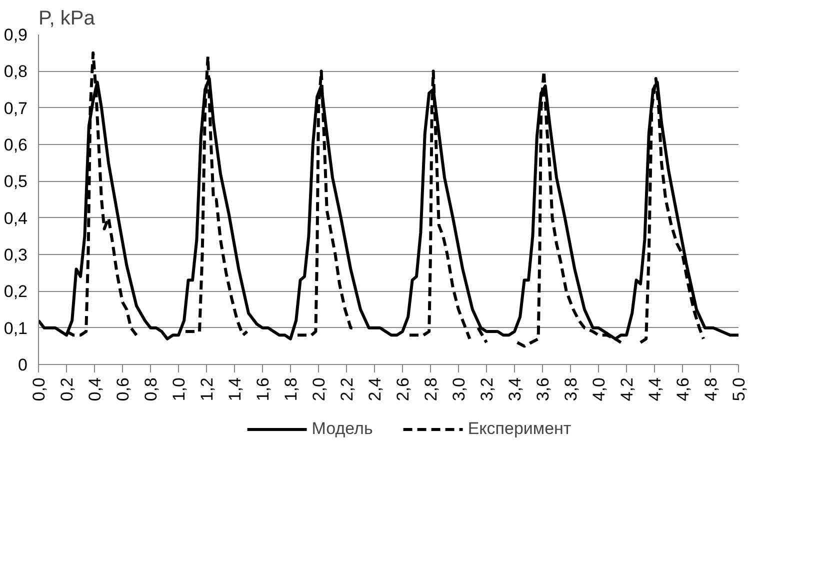 This screenshot has width=818, height=568. What do you see at coordinates (599, 389) in the screenshot?
I see `x-tick-label: 4,0` at bounding box center [599, 389].